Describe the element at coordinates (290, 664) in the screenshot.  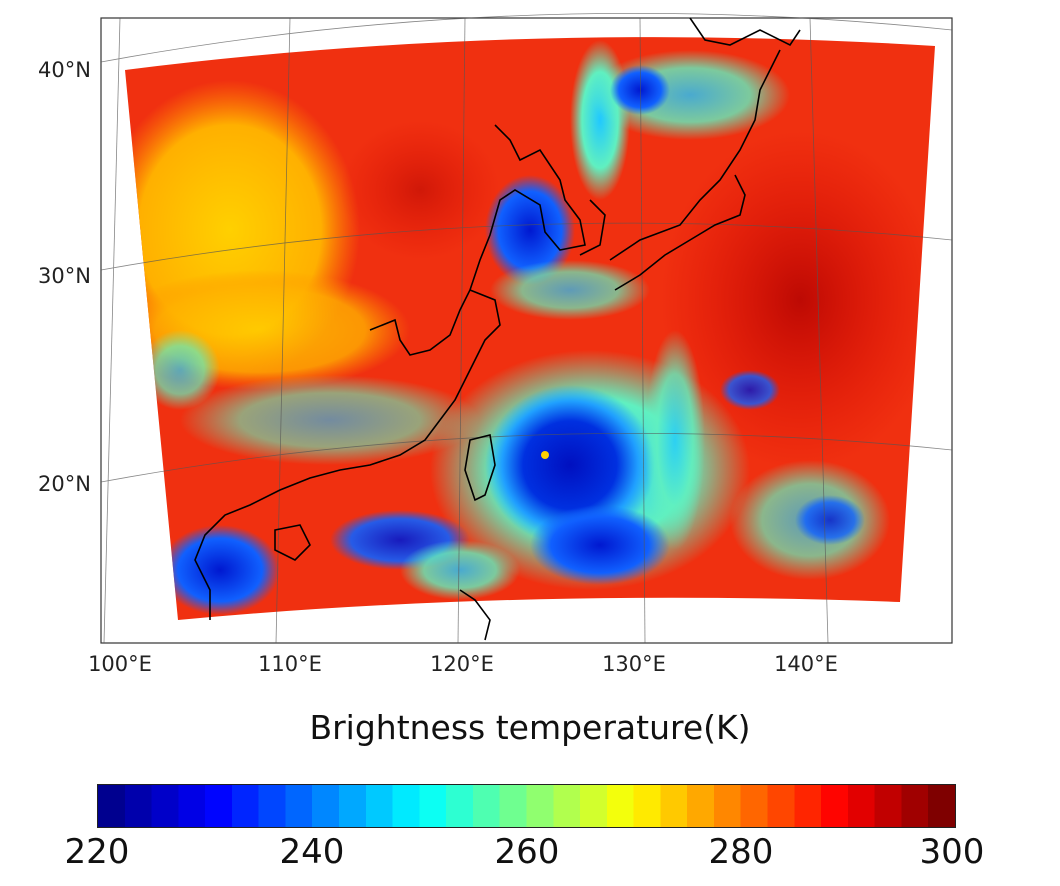
I see `lon-label-110e: 110°E` at that location.